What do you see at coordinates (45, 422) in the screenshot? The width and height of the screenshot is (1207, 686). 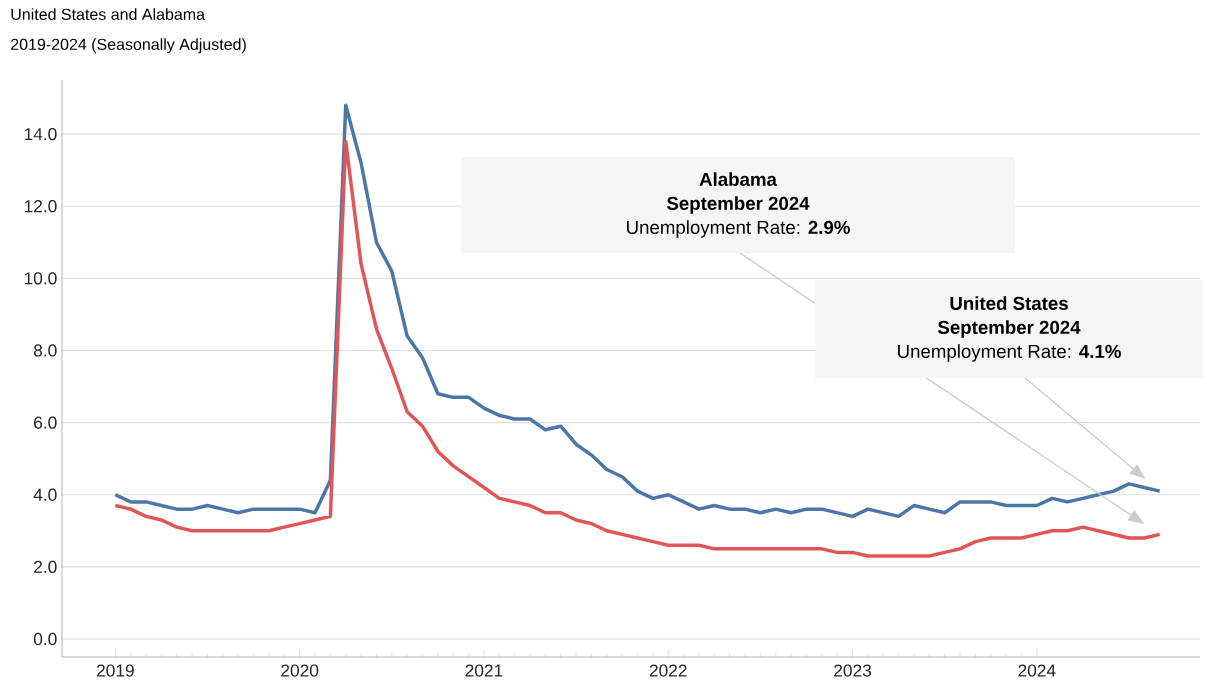 I see `y-tick-label: 6.0` at bounding box center [45, 422].